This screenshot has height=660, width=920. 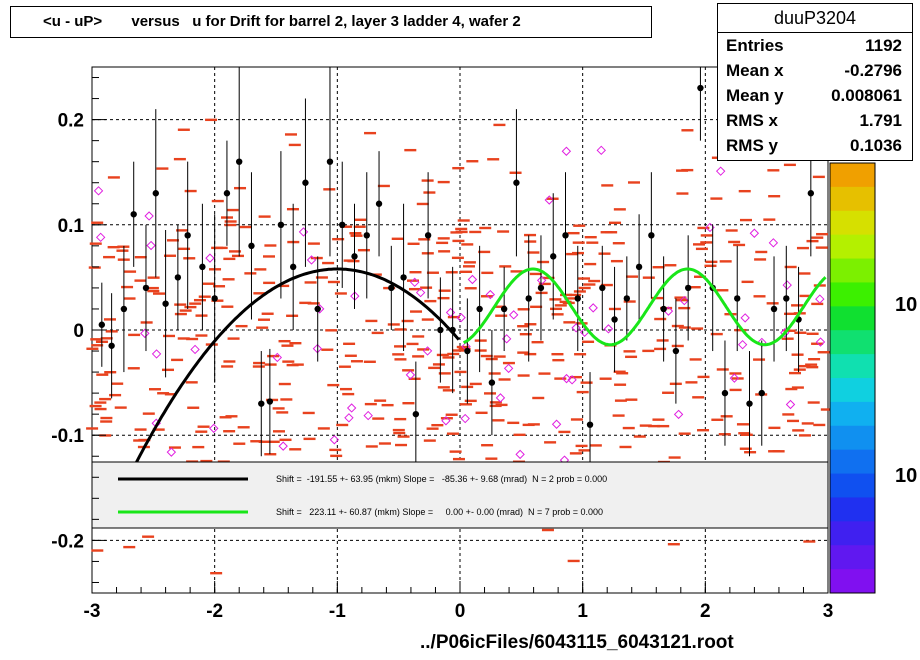 I want to click on stats-value: 1192, so click(x=883, y=45).